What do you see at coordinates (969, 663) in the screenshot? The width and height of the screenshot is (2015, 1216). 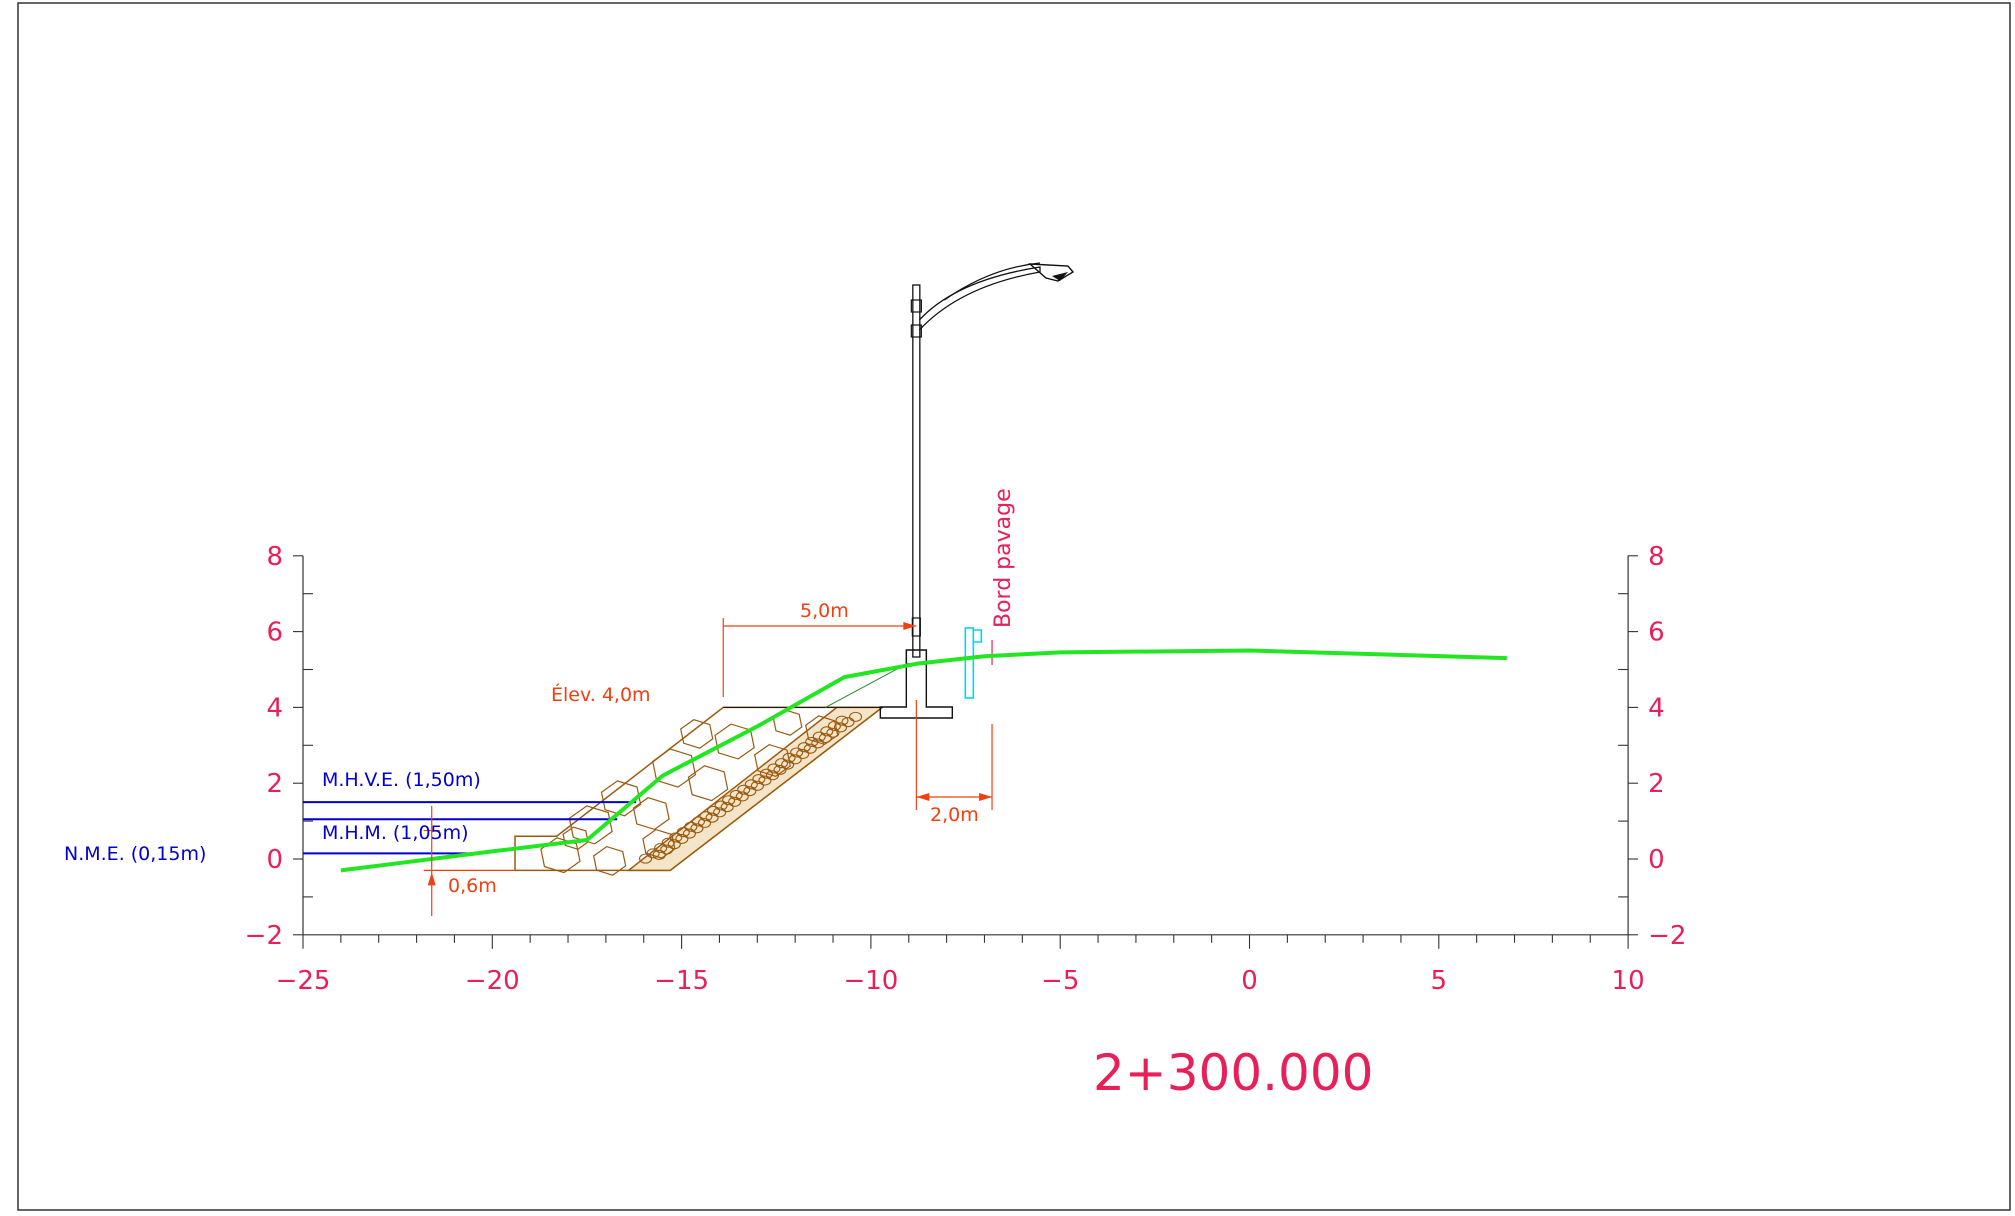 I see `pavement-edge-marker` at bounding box center [969, 663].